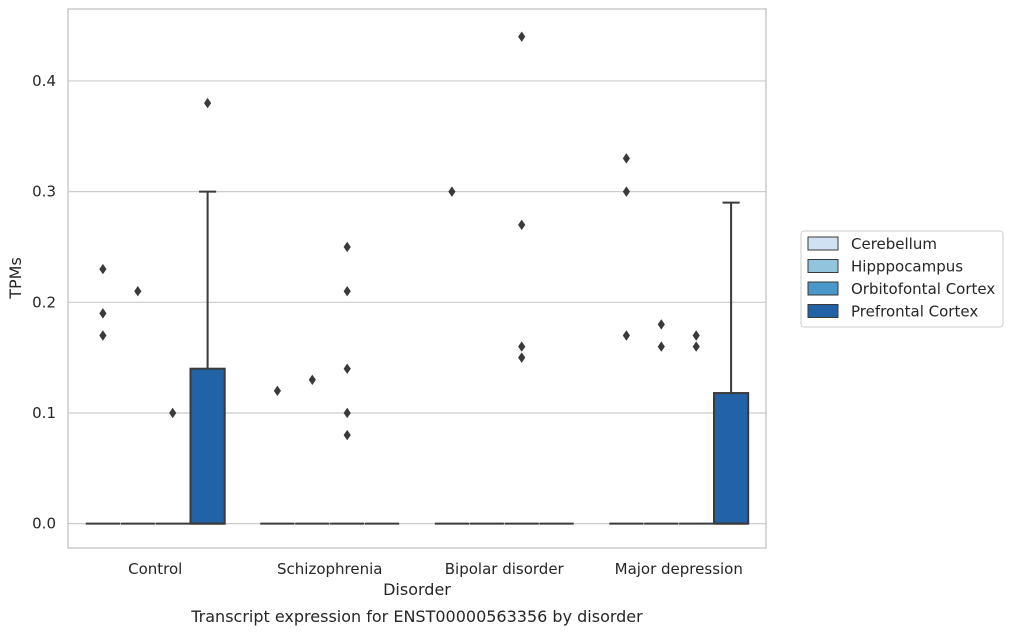 The image size is (1014, 634). I want to click on x-tick-label: Major depression, so click(679, 569).